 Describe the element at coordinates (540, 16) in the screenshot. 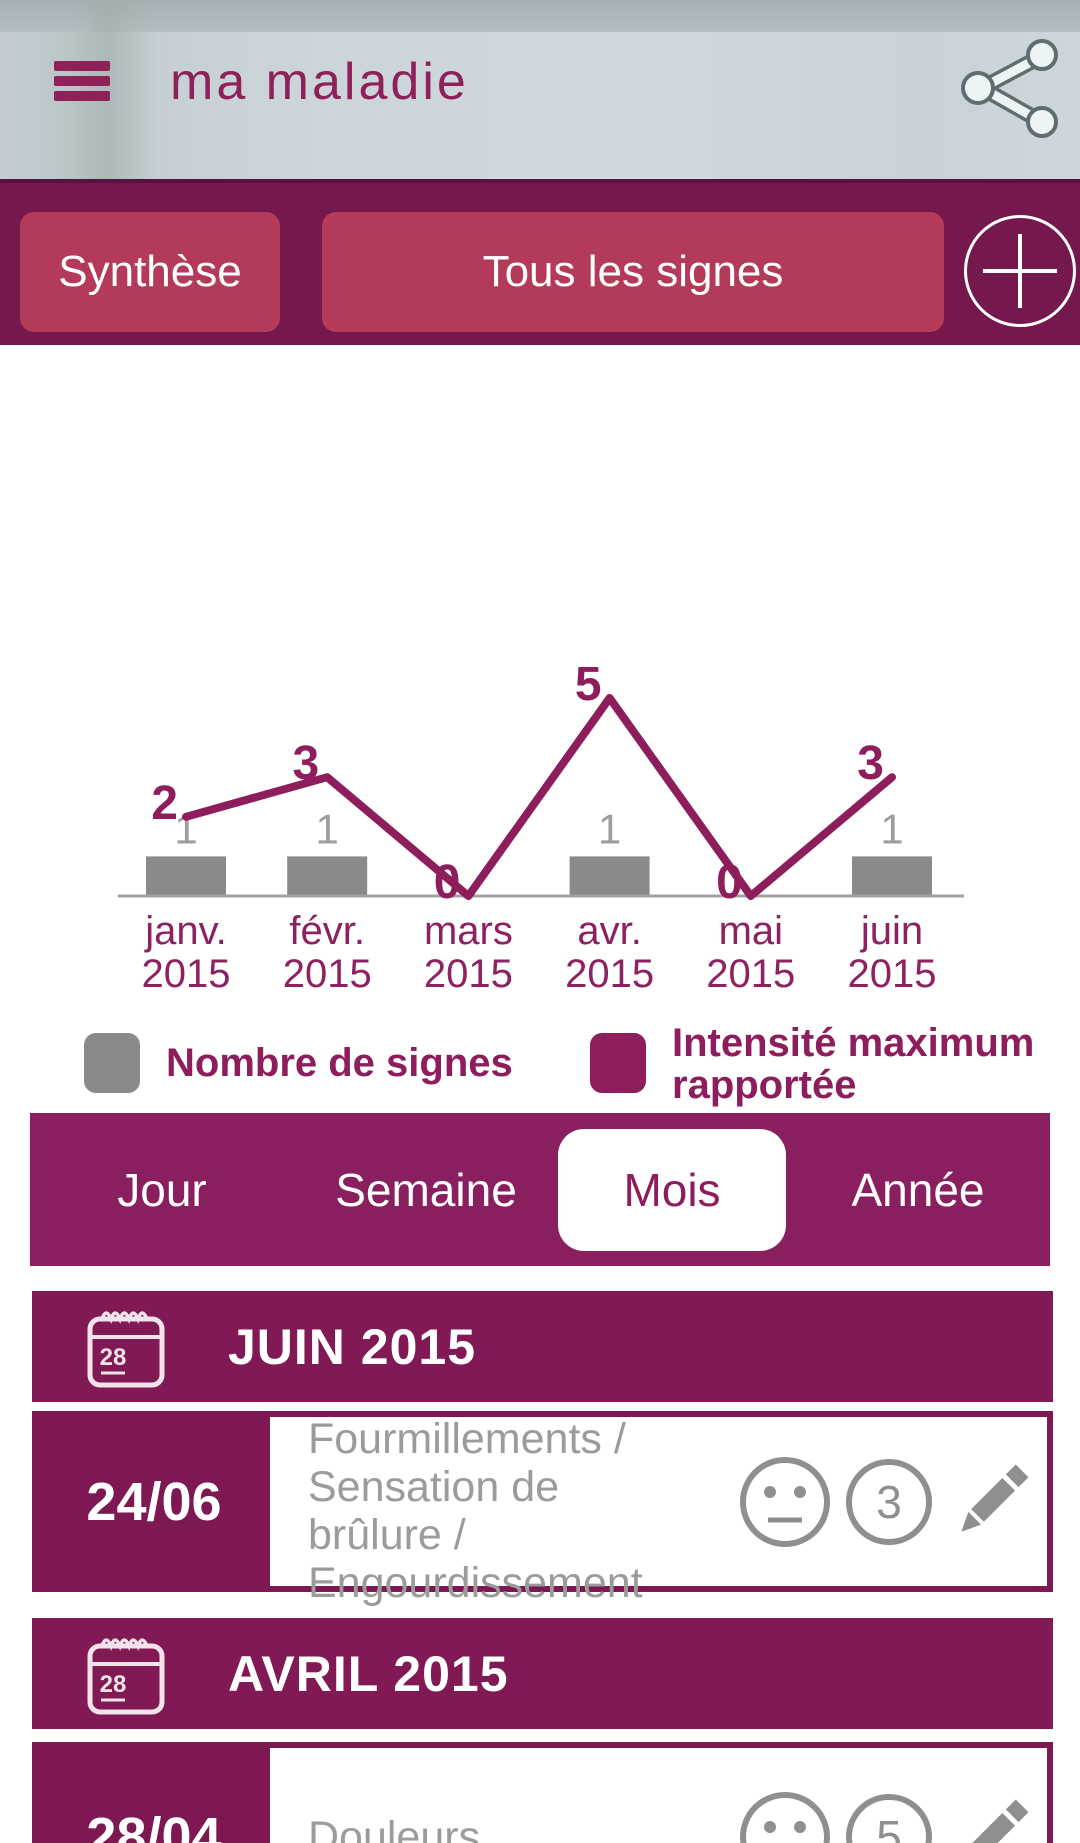

I see `status-bar` at that location.